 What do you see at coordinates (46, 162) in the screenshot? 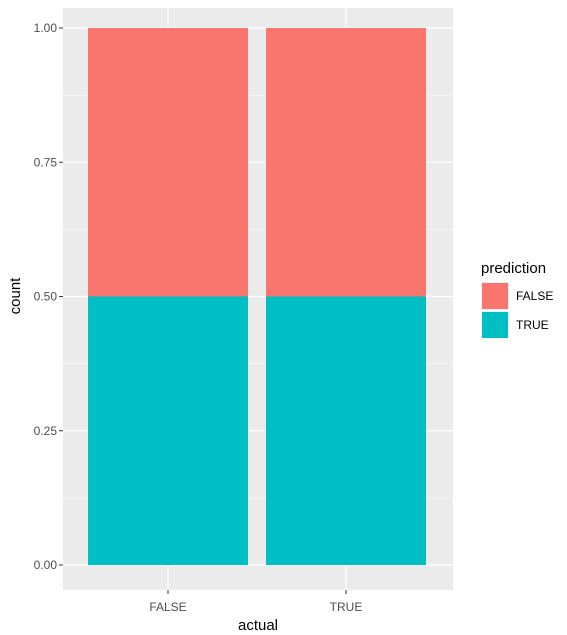
I see `y-tick-label-3: 0.75` at bounding box center [46, 162].